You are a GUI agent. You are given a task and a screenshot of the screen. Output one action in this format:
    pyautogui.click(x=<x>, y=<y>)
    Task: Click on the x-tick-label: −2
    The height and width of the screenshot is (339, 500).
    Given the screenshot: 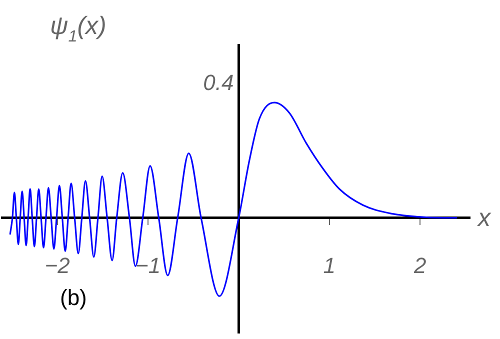 What is the action you would take?
    pyautogui.click(x=57, y=265)
    